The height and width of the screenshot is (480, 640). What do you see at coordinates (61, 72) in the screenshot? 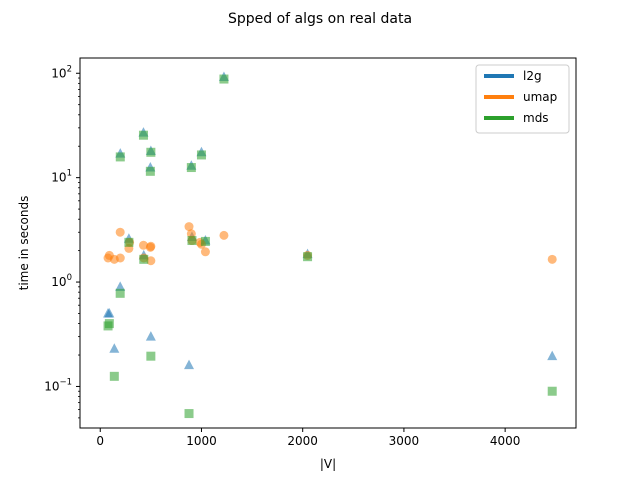
I see `y-tick-label: 10²` at bounding box center [61, 72].